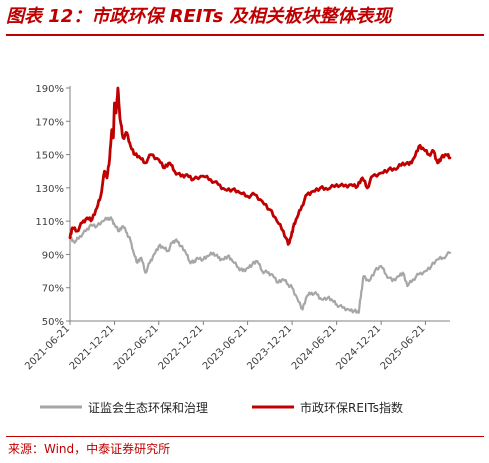  I want to click on y-tick-label: 130%, so click(49, 189).